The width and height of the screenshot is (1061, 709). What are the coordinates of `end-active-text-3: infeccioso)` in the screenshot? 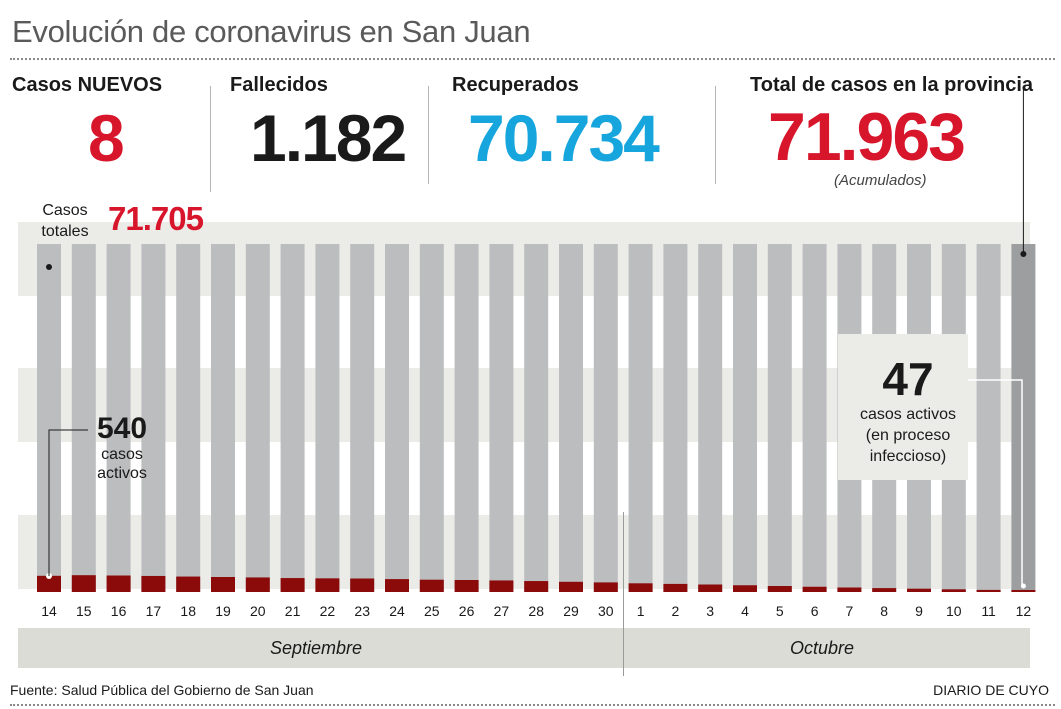 It's located at (908, 456).